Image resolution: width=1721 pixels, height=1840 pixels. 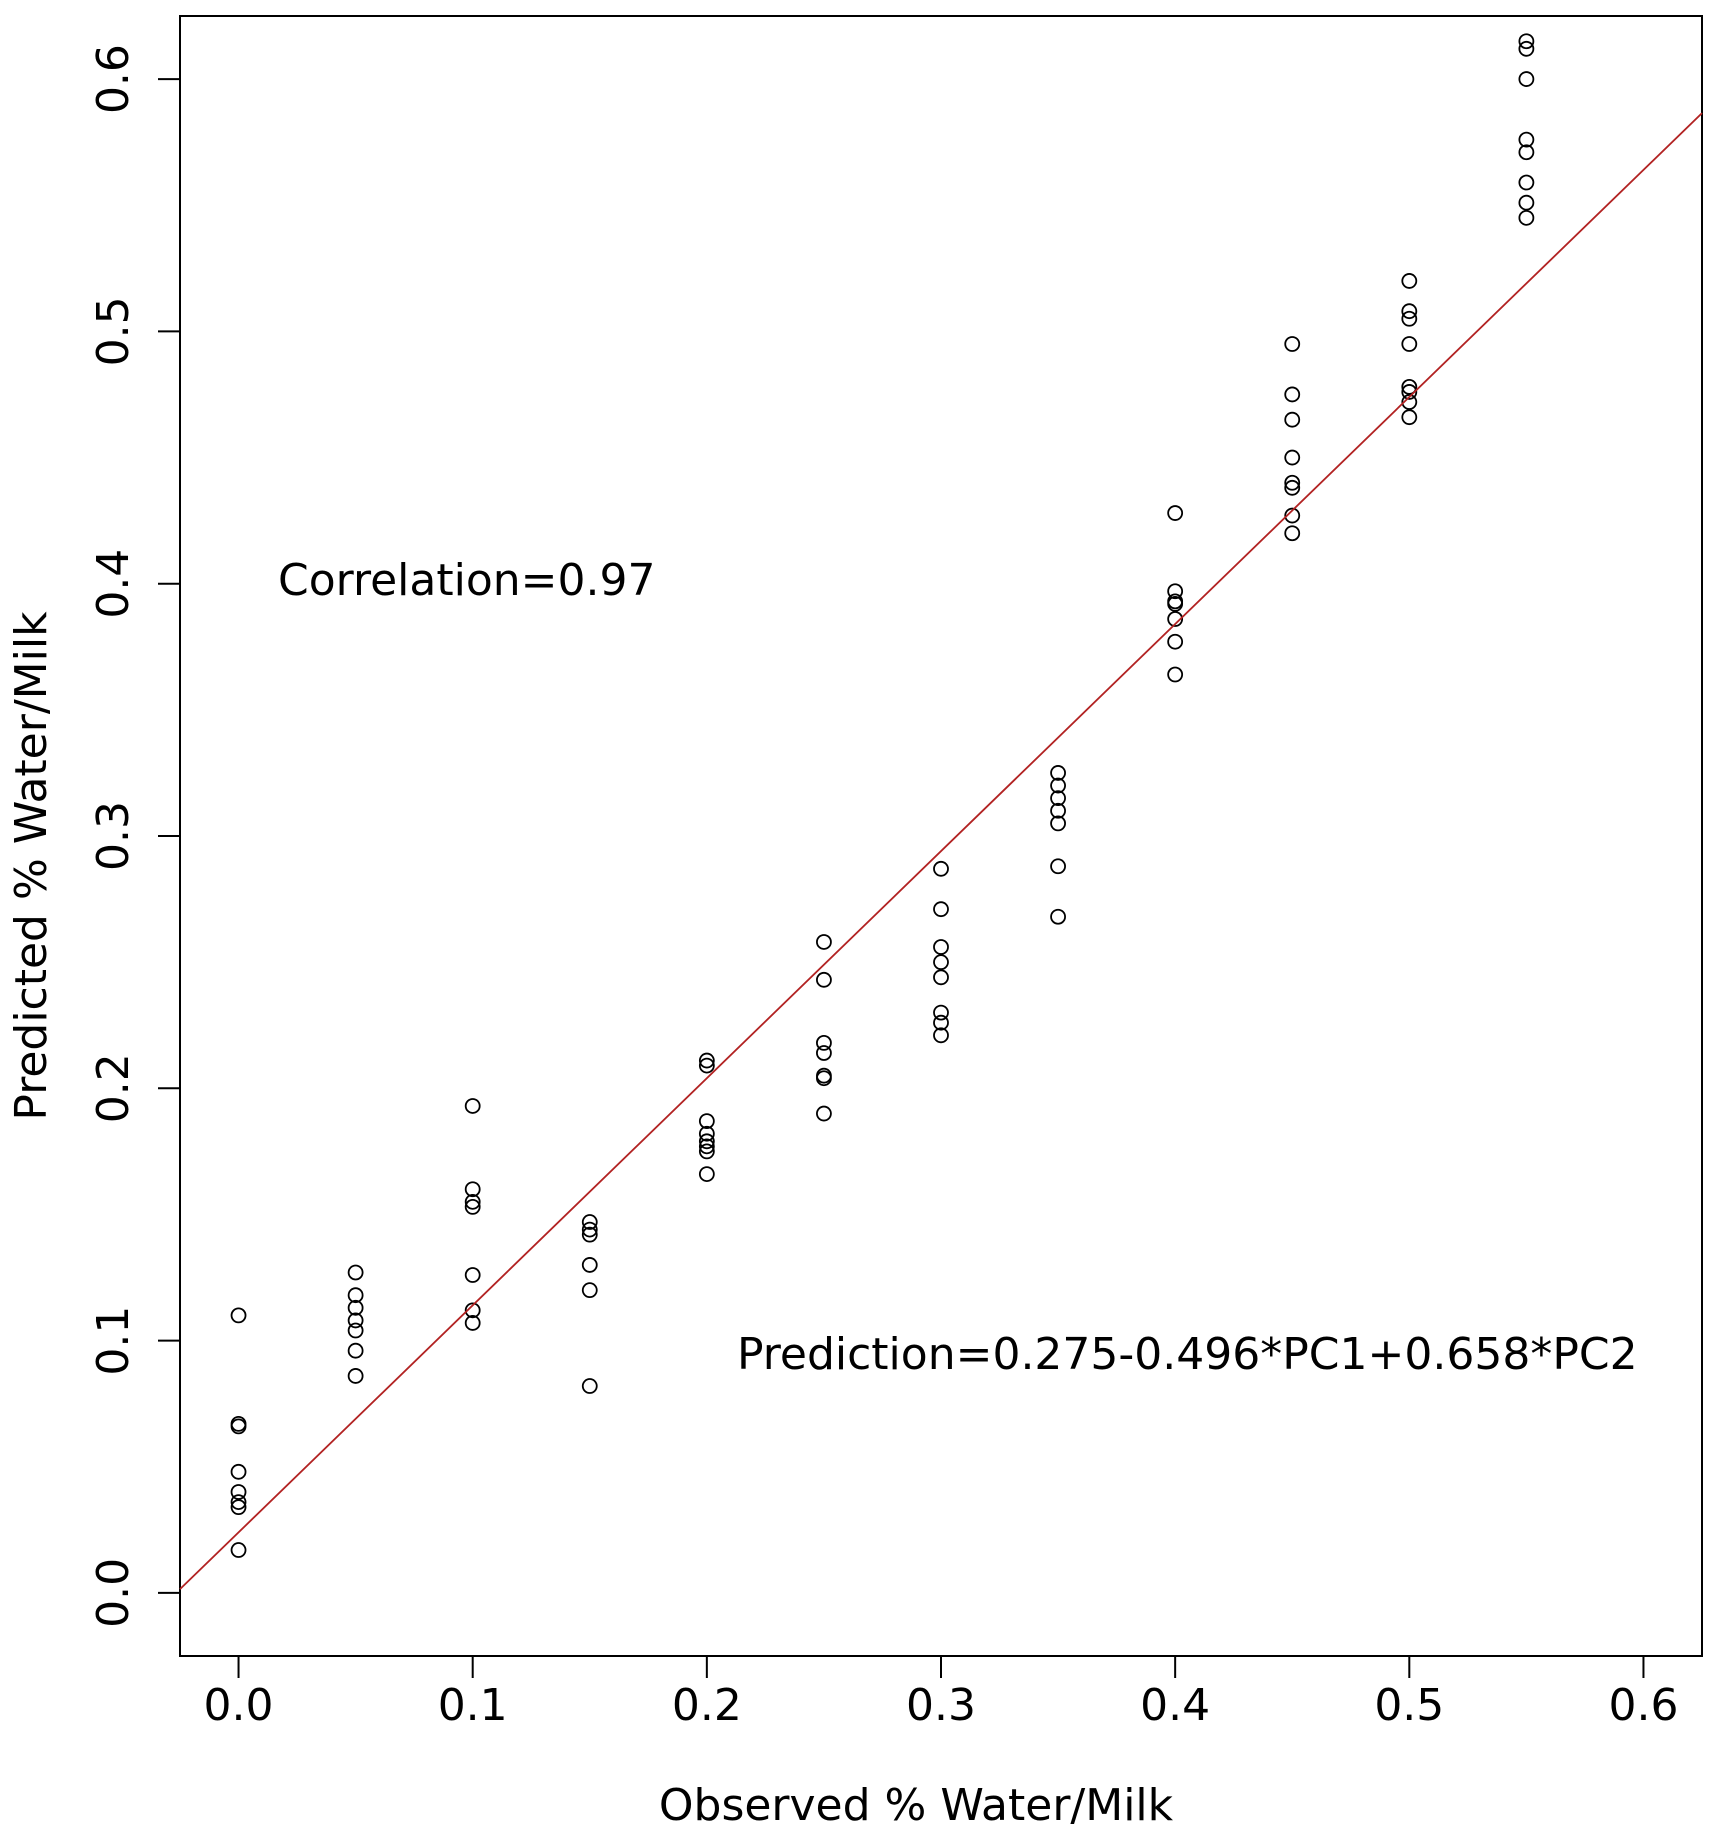 What do you see at coordinates (1175, 1705) in the screenshot?
I see `x-tick-label: 0.4` at bounding box center [1175, 1705].